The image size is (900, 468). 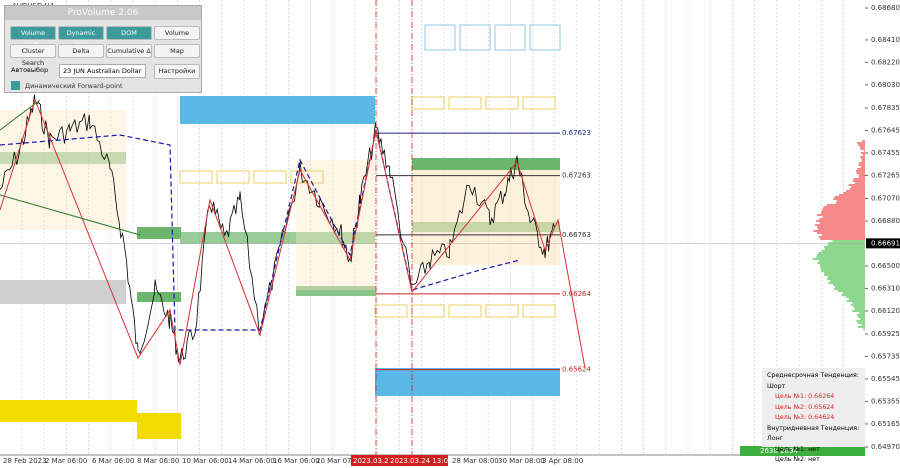 I want to click on trend-line, so click(x=20, y=115).